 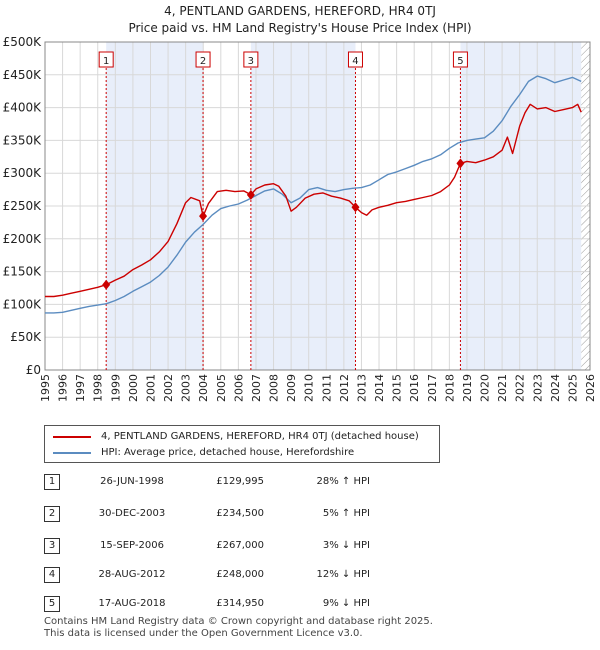 What do you see at coordinates (115, 388) in the screenshot?
I see `x-tick-label: 1999` at bounding box center [115, 388].